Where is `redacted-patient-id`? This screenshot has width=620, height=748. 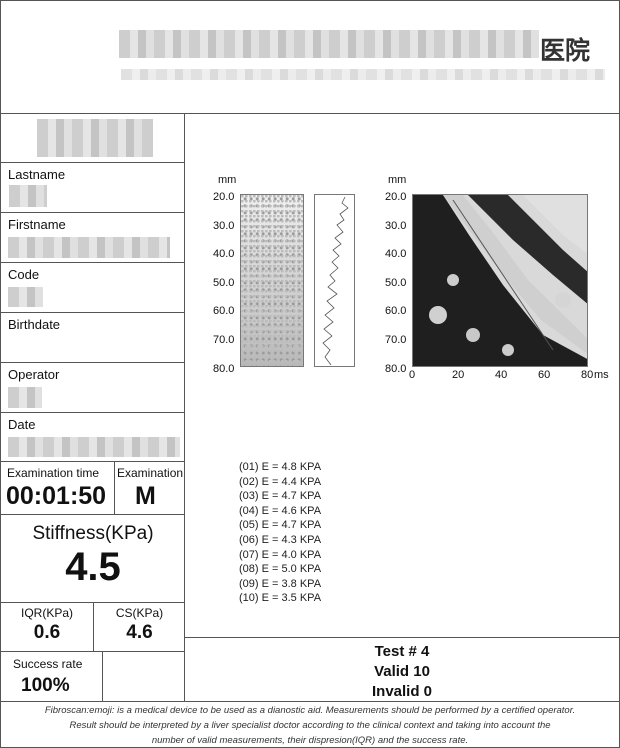
redacted-patient-id is located at coordinates (95, 138).